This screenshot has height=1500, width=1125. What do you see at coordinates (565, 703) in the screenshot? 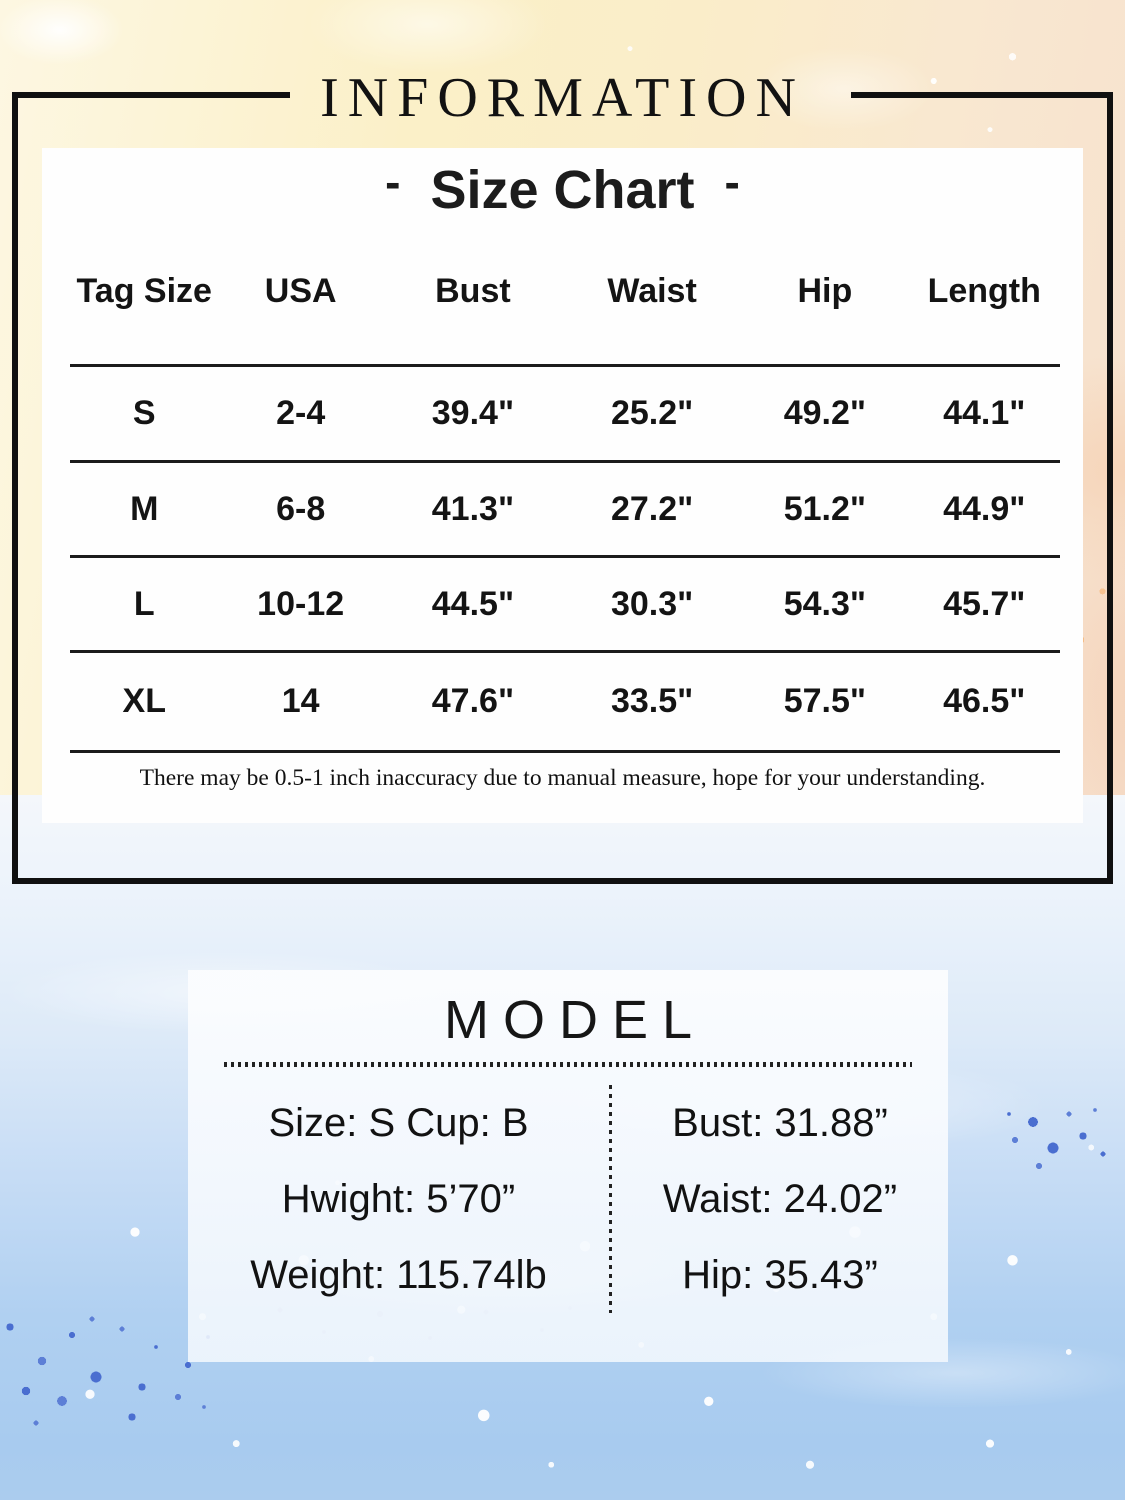
I see `table-row-xl: XL 14 47.6" 33.5" 57.5" 46.5"` at bounding box center [565, 703].